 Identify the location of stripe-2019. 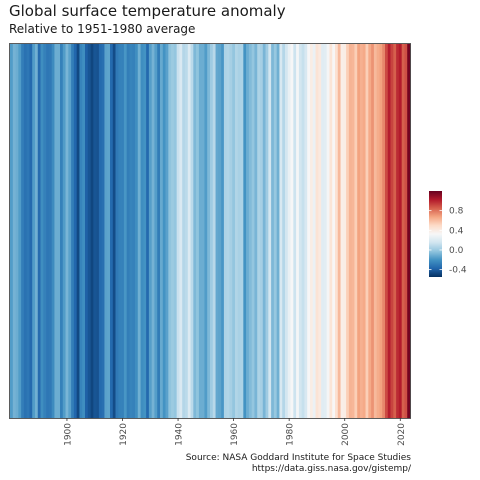
(398, 231).